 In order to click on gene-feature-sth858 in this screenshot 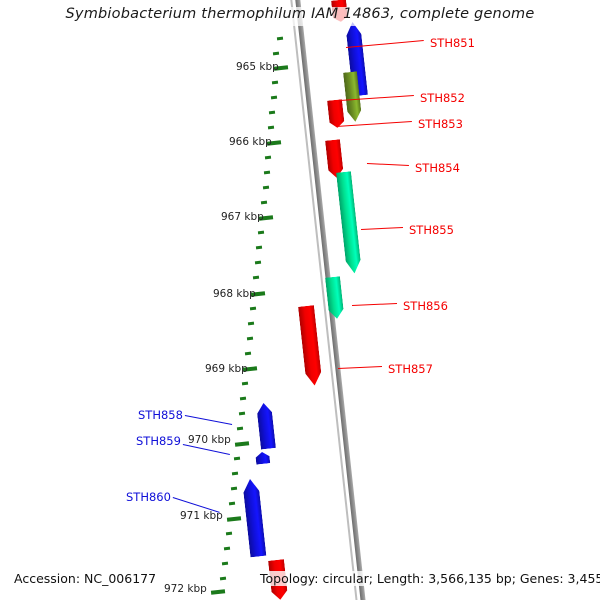, I will do `click(266, 425)`.